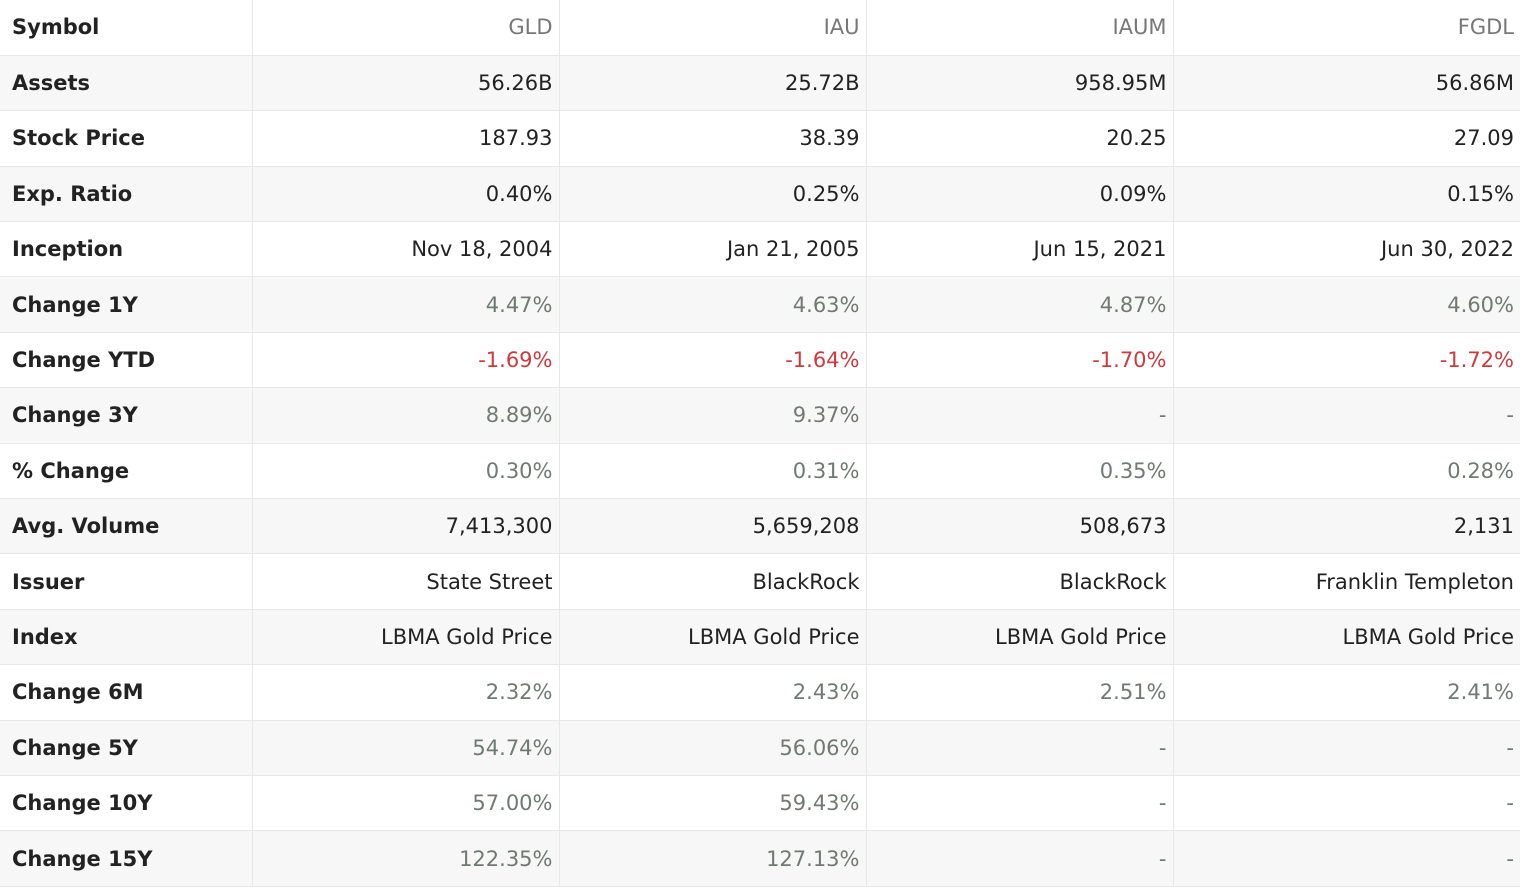 This screenshot has width=1520, height=887. What do you see at coordinates (406, 249) in the screenshot?
I see `table-cell: Nov 18, 2004` at bounding box center [406, 249].